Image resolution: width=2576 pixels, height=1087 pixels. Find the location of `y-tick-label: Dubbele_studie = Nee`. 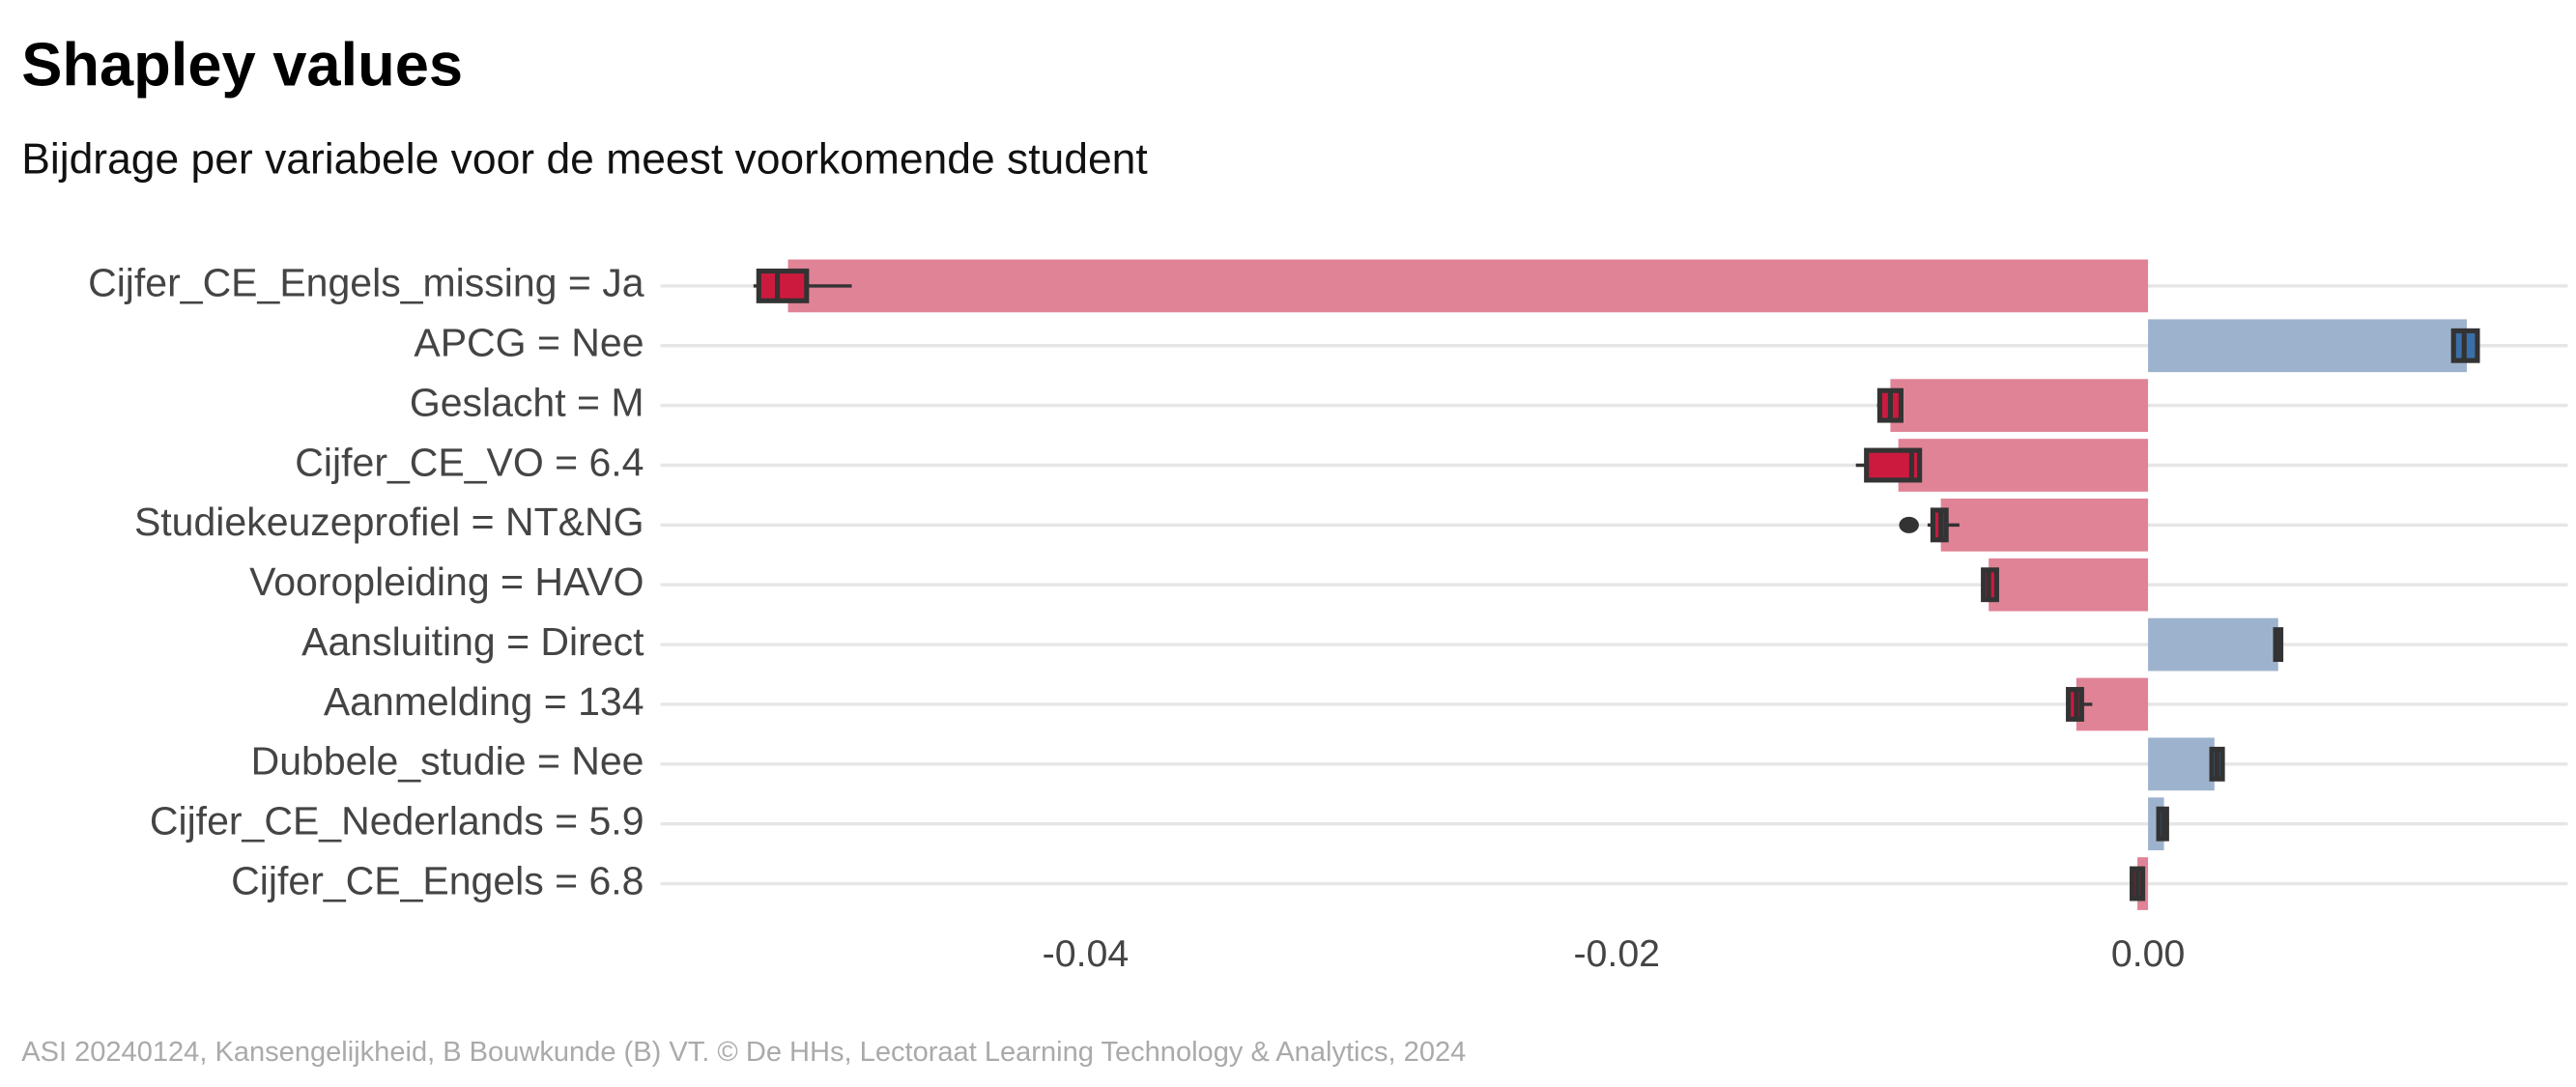

y-tick-label: Dubbele_studie = Nee is located at coordinates (448, 761).